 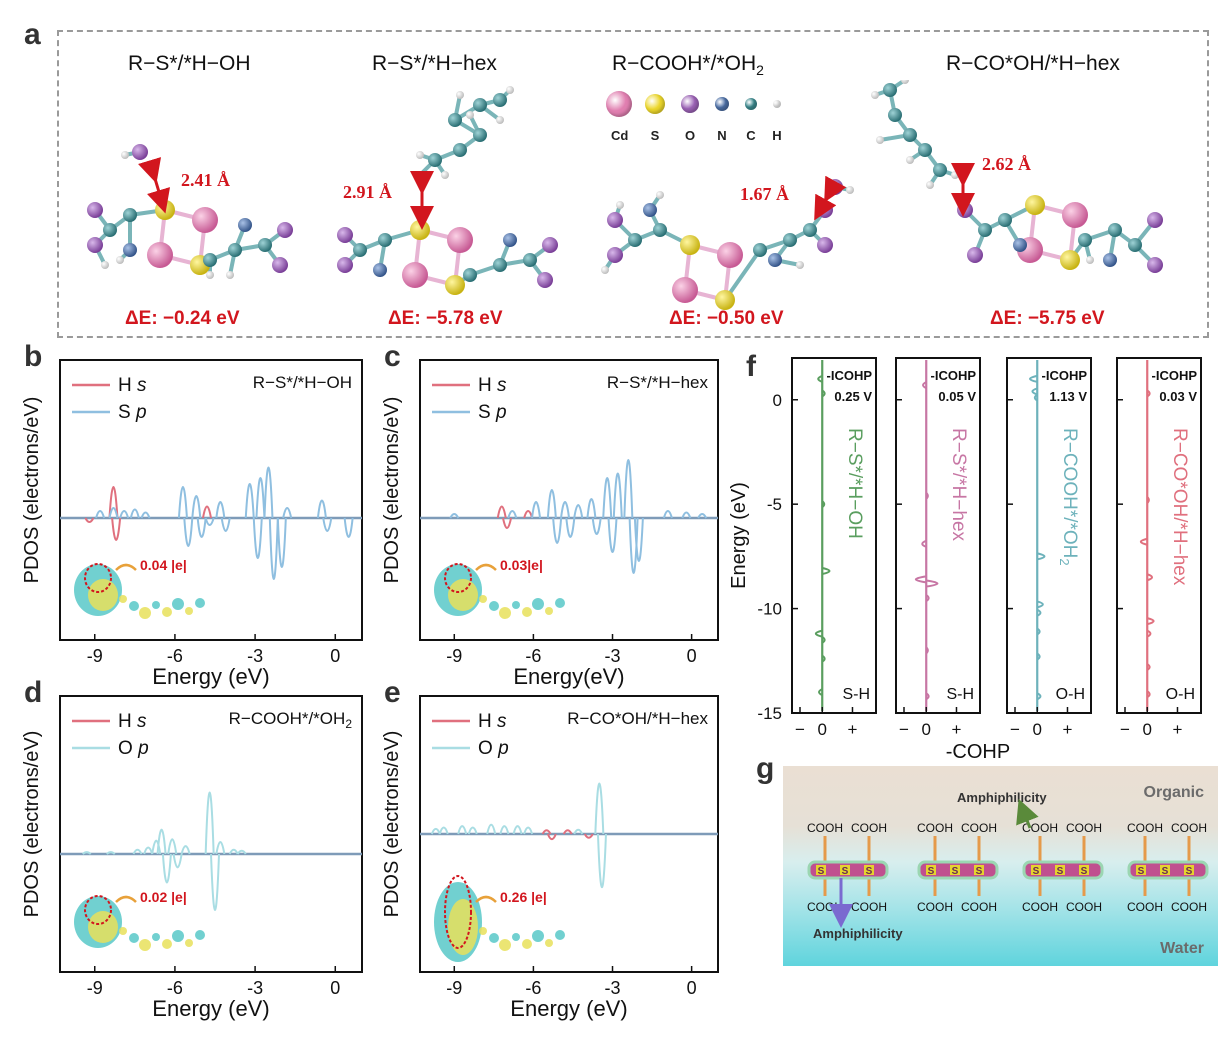 I want to click on cohp-panel-2: −0 + -ICOHP 0.05 V S-H R−S*/*H−hex, so click(x=938, y=548).